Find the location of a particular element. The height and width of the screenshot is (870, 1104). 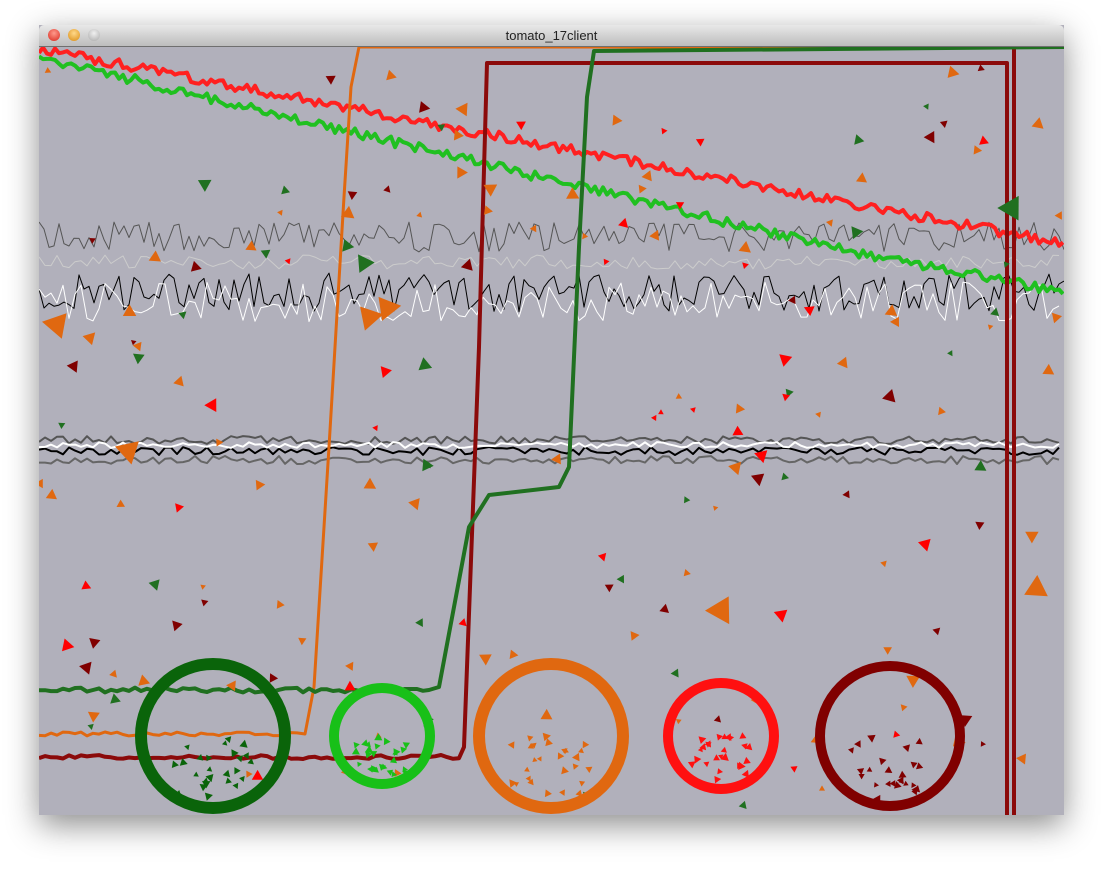

minimize-button is located at coordinates (74, 35).